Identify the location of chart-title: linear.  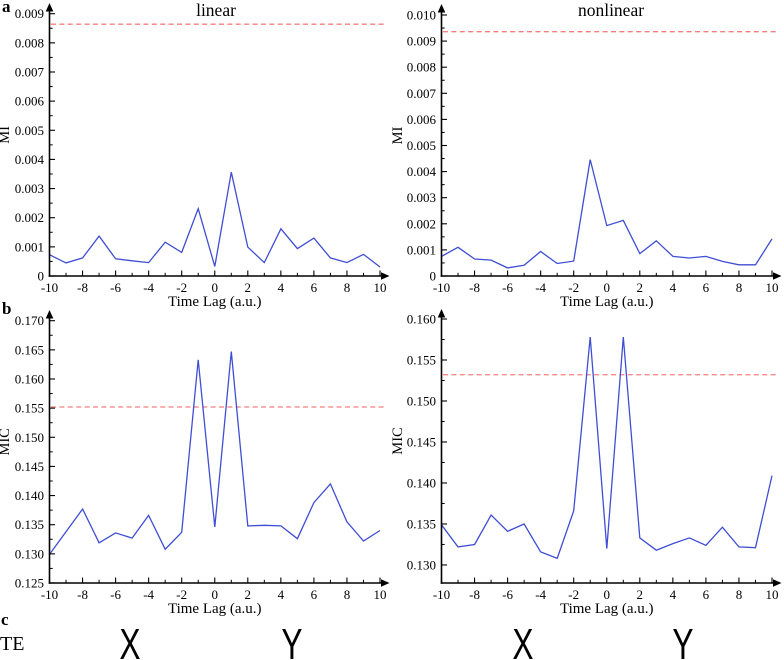
(216, 10).